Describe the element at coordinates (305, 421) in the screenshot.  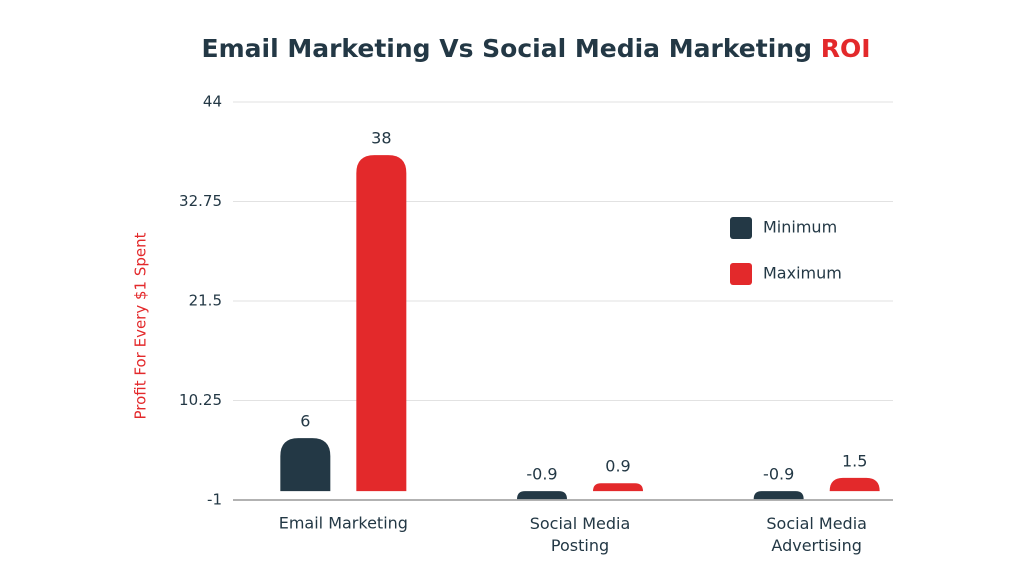
I see `value-label: 6` at that location.